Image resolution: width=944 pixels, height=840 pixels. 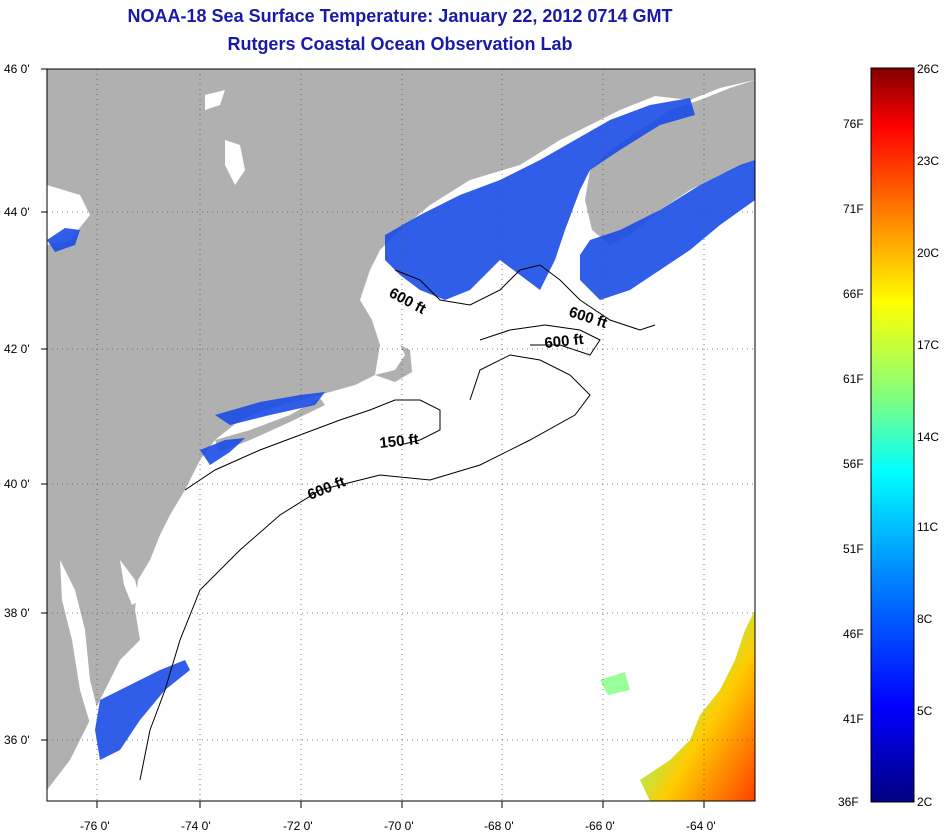 What do you see at coordinates (17, 349) in the screenshot?
I see `lat-label-42: 42 0'` at bounding box center [17, 349].